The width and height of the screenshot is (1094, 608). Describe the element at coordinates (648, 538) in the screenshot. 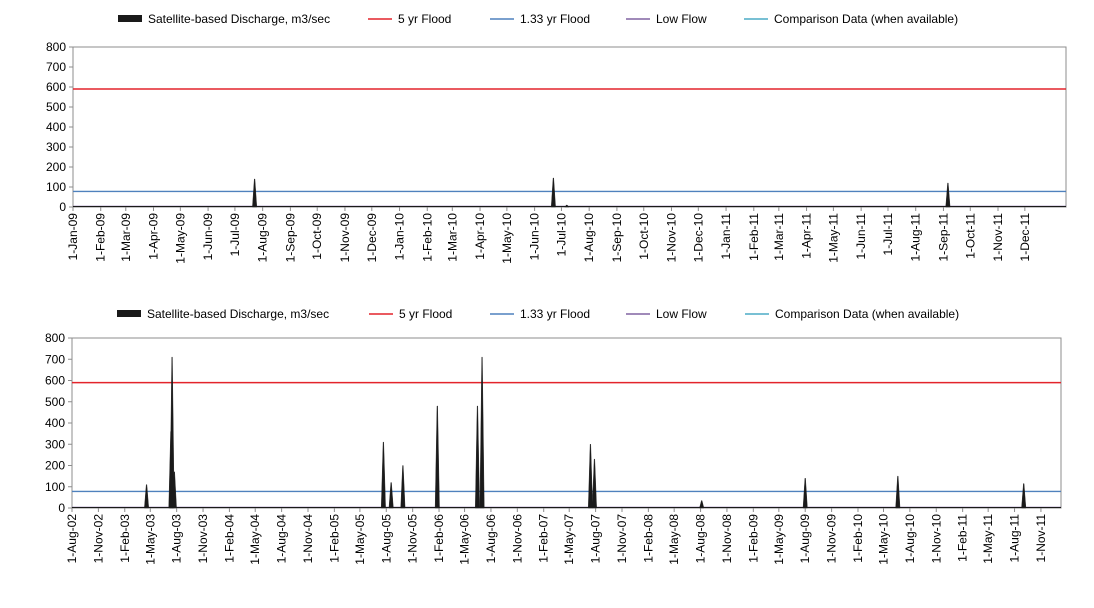

I see `x-tick-label: 1-Feb-08` at that location.